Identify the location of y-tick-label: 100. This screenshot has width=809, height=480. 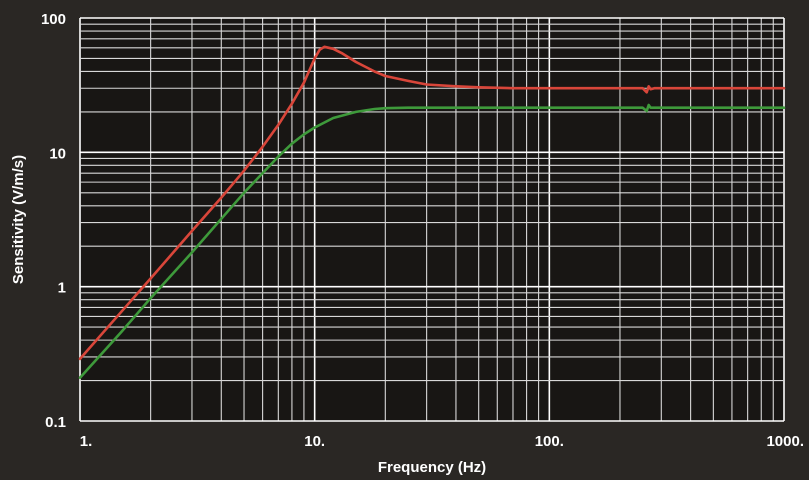
(53, 19).